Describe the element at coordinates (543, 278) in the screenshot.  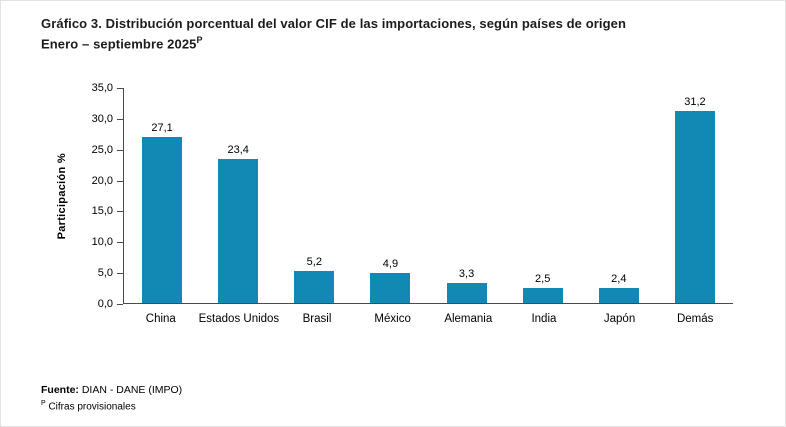
I see `bar-value-label: 2,5` at that location.